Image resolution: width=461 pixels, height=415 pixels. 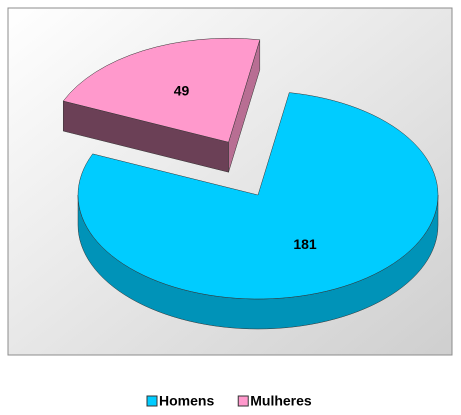 I want to click on legend-label: Homens, so click(x=186, y=401).